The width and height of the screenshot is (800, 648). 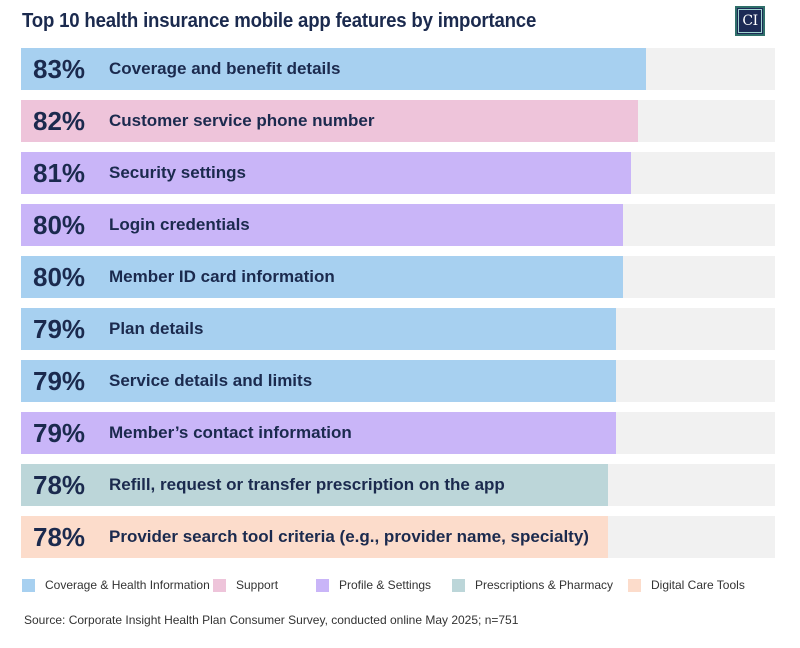 I want to click on category-label: Customer service phone number, so click(x=242, y=120).